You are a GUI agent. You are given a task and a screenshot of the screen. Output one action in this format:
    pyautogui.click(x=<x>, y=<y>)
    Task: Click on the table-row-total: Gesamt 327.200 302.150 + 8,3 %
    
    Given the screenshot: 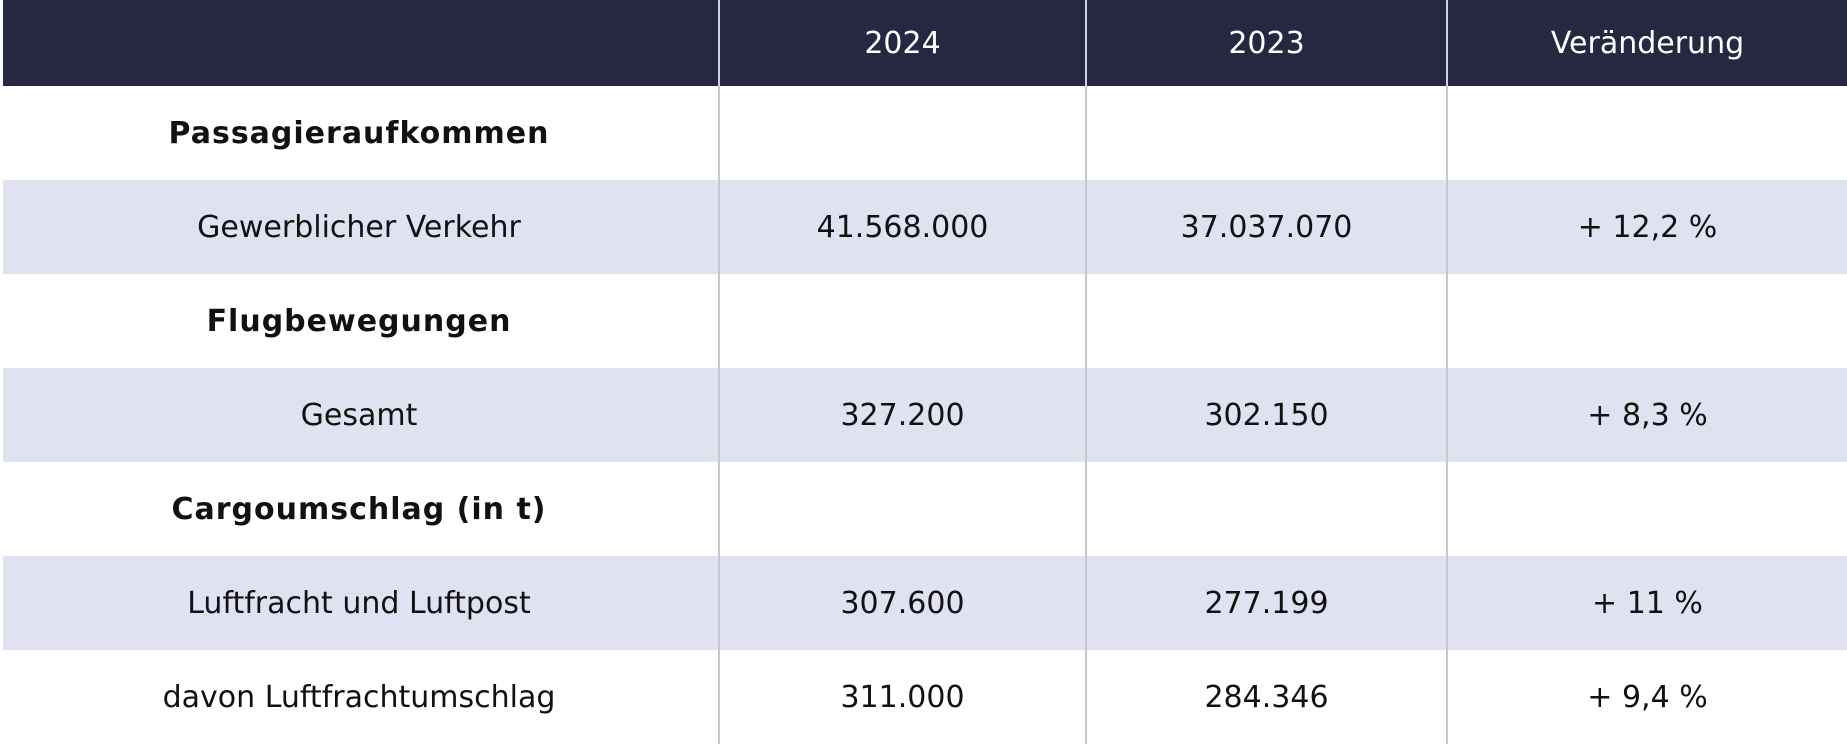 What is the action you would take?
    pyautogui.click(x=923, y=415)
    